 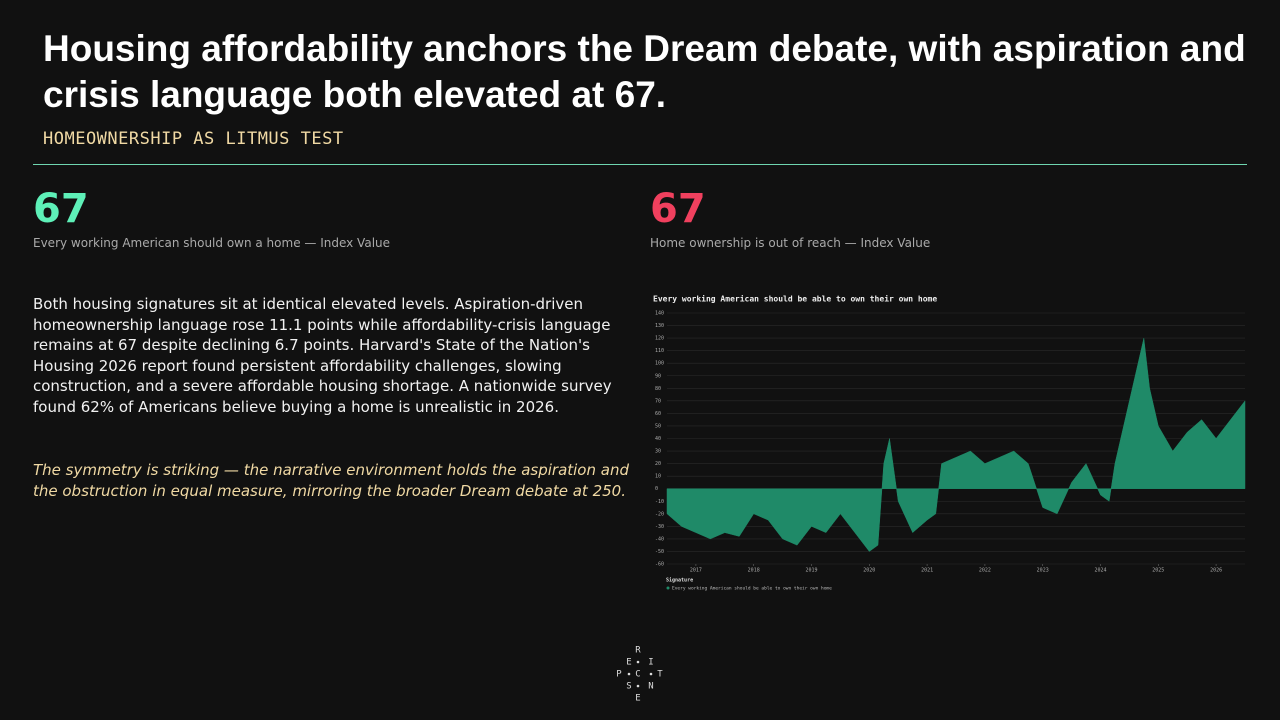 I want to click on x-tick-label: 2018, so click(x=754, y=571).